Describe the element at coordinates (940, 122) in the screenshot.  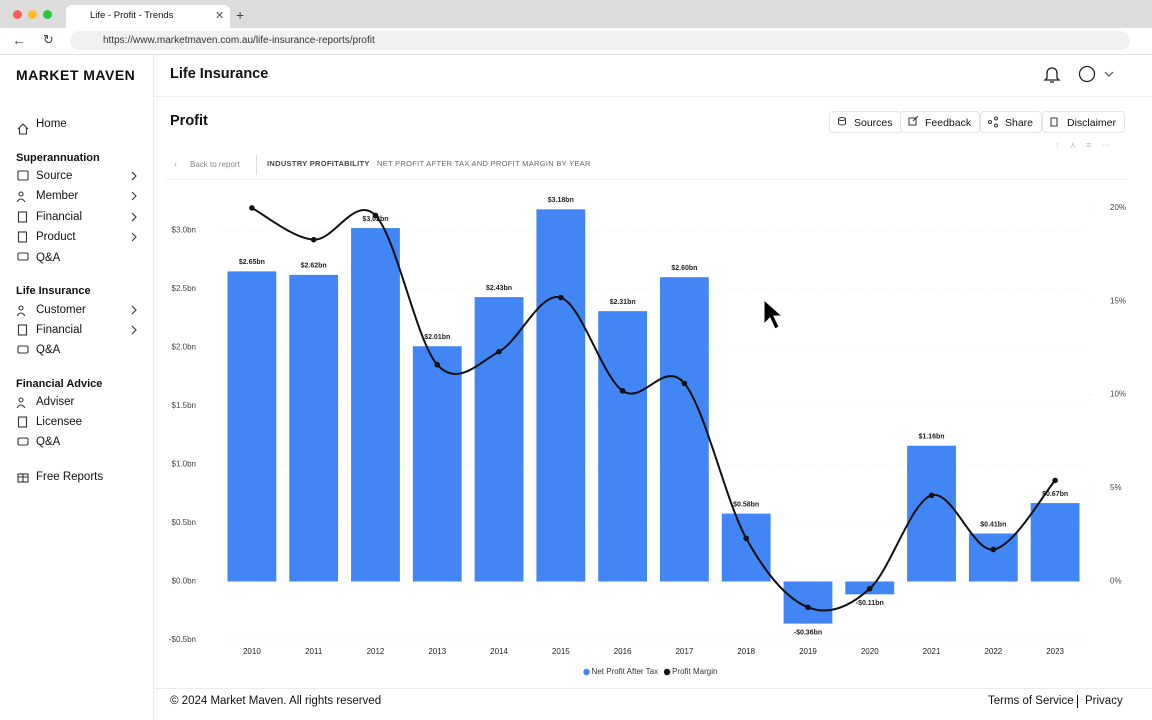
I see `feedback-button: Feedback` at that location.